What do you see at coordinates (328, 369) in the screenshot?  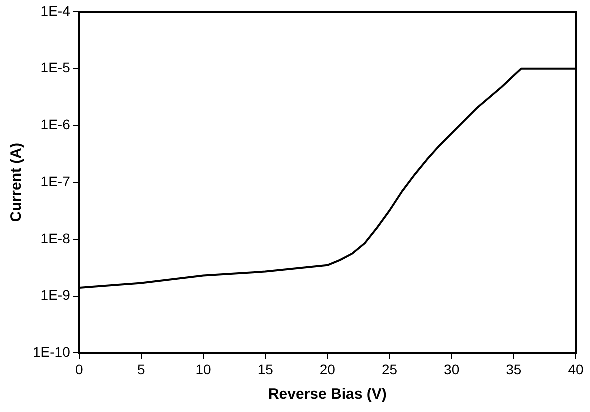 I see `x-tick-label: 20` at bounding box center [328, 369].